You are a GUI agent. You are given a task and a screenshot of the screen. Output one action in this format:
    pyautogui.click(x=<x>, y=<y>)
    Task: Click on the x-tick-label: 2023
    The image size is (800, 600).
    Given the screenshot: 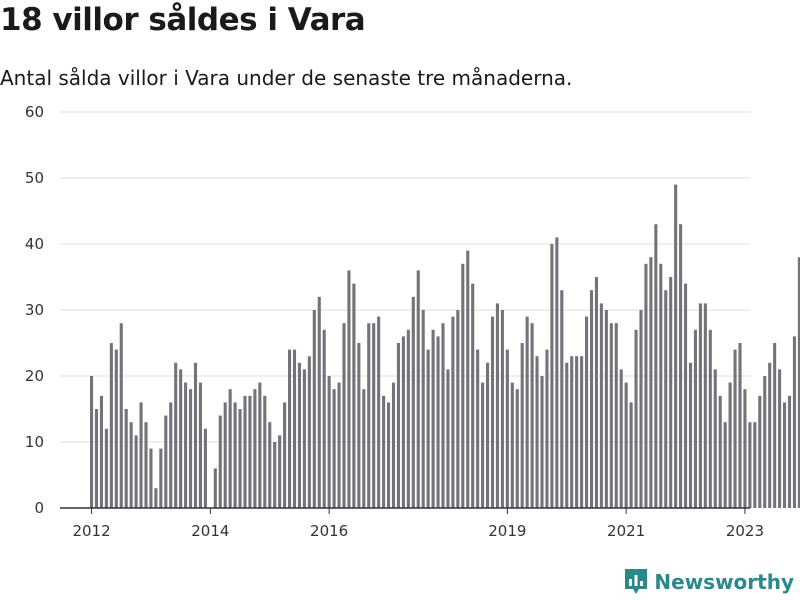 What is the action you would take?
    pyautogui.click(x=745, y=531)
    